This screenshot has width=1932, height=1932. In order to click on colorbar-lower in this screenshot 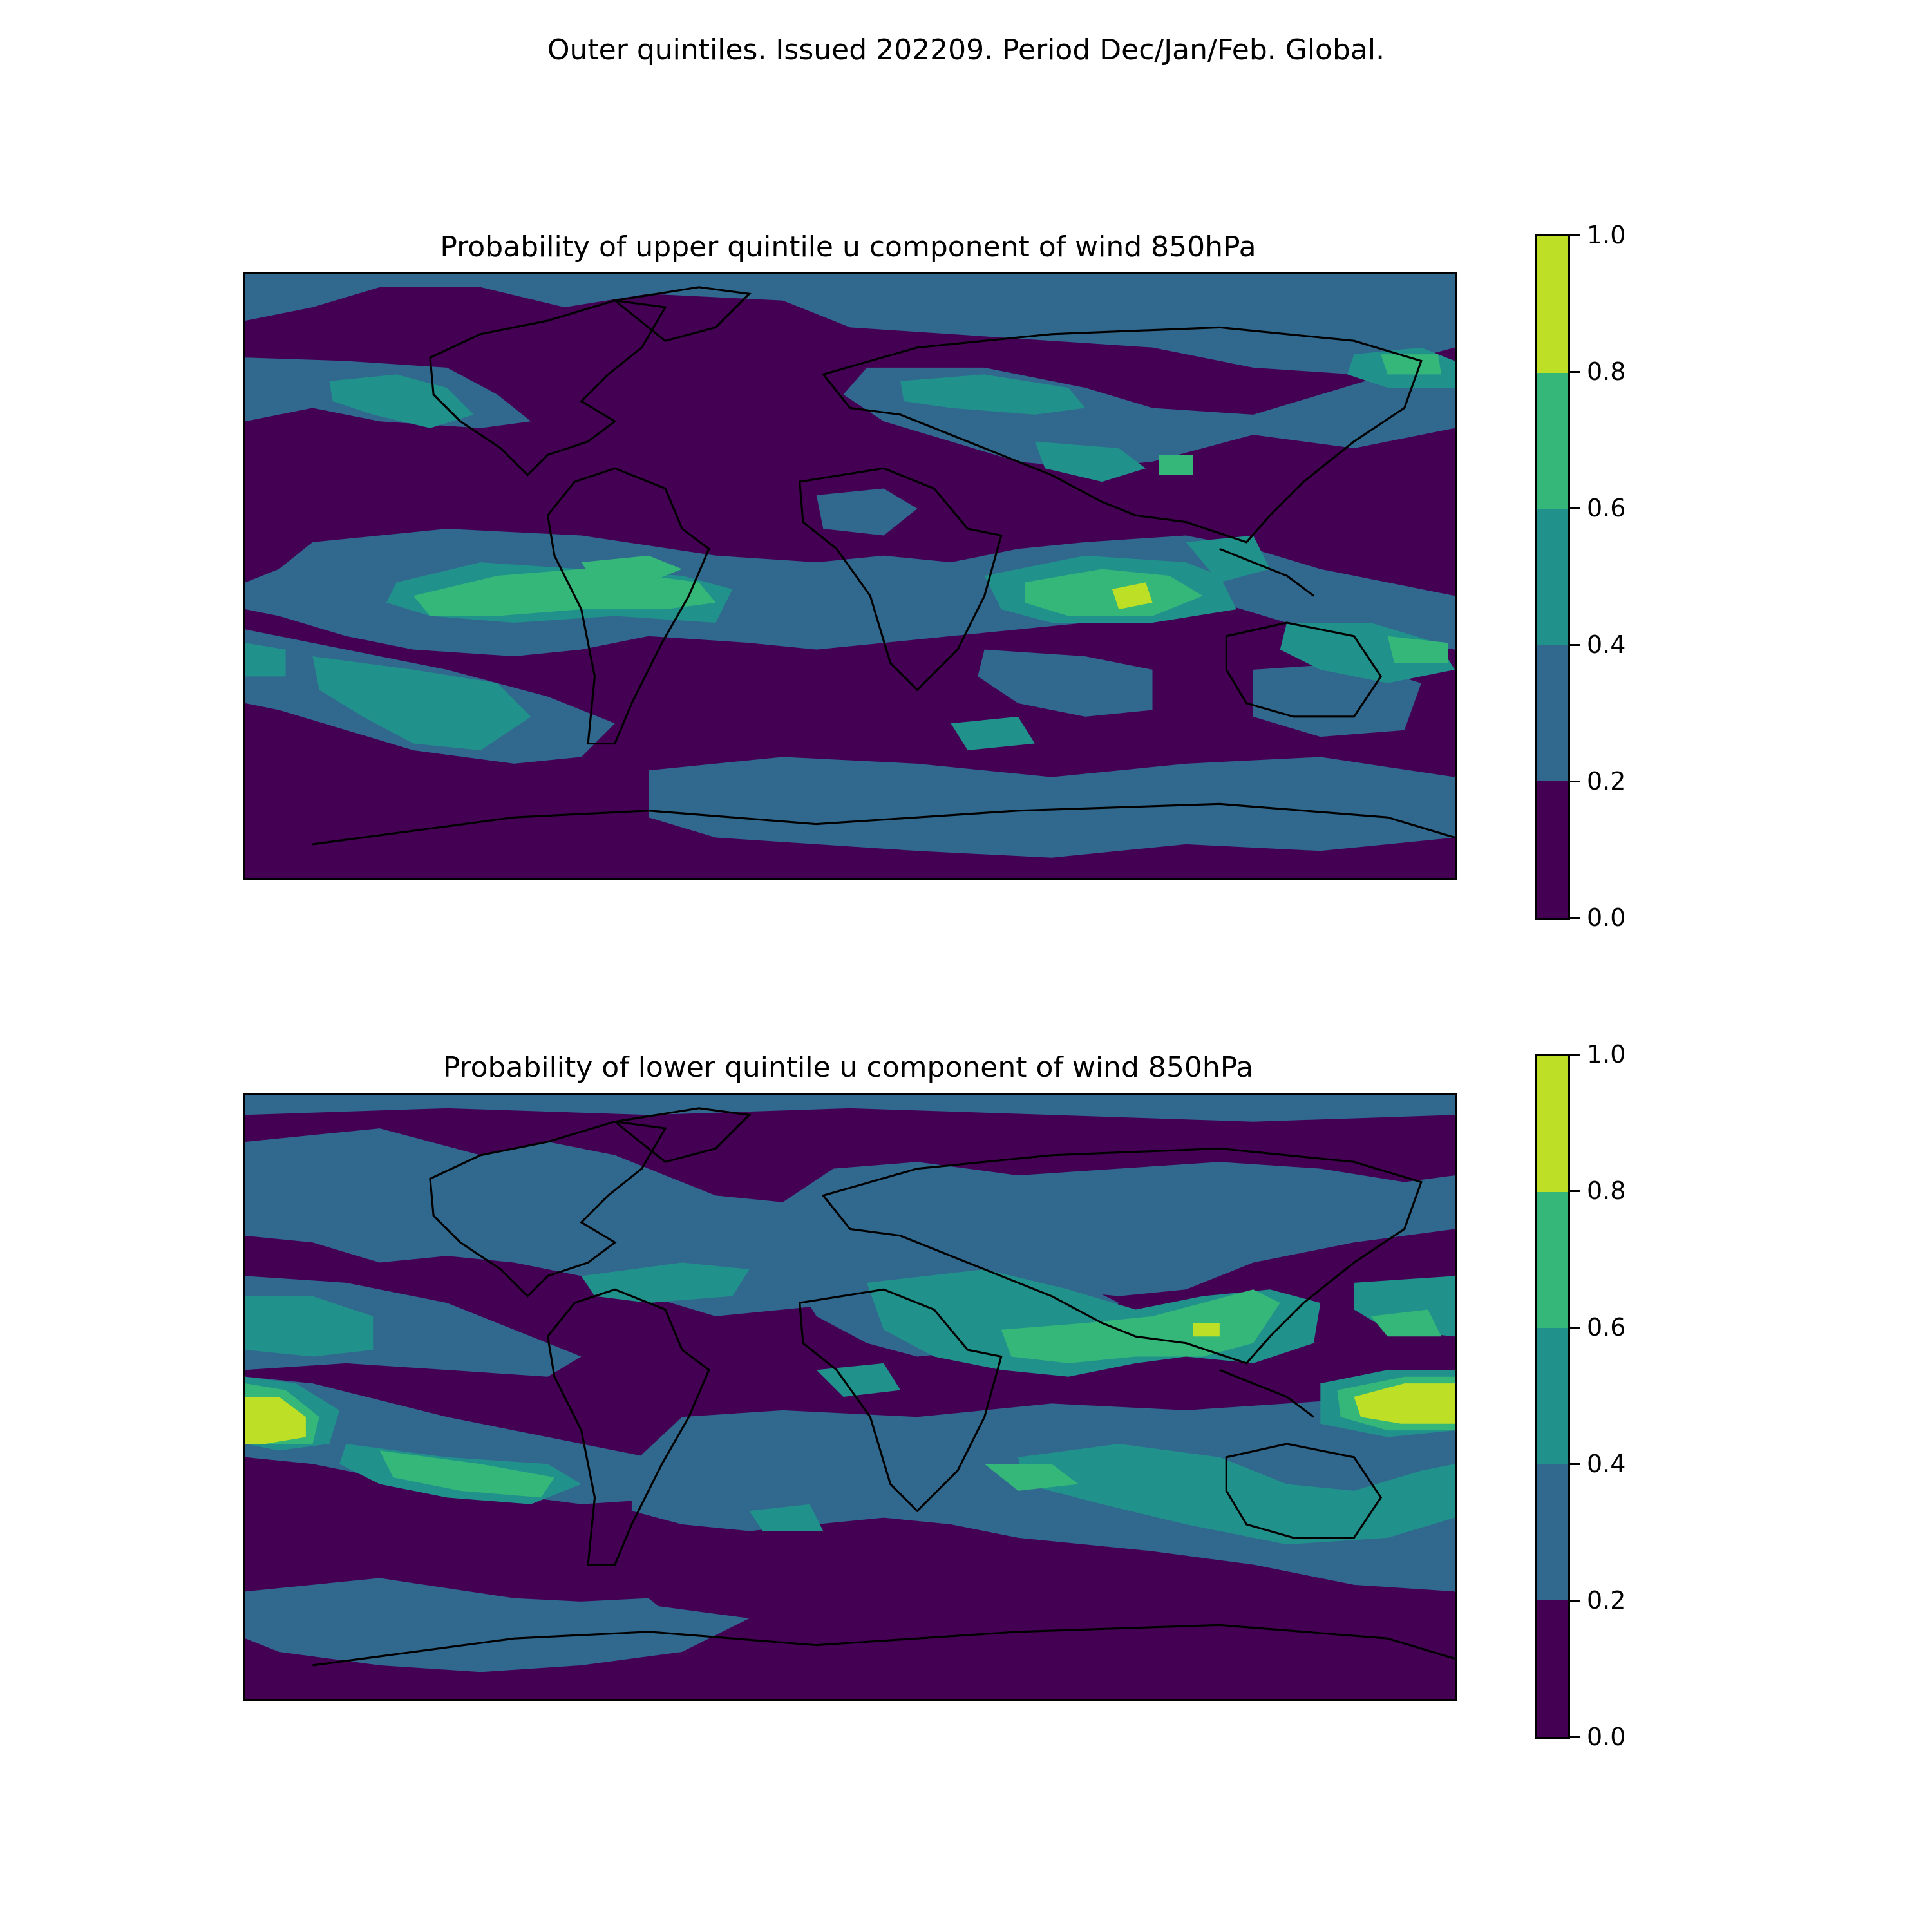, I will do `click(1552, 1397)`.